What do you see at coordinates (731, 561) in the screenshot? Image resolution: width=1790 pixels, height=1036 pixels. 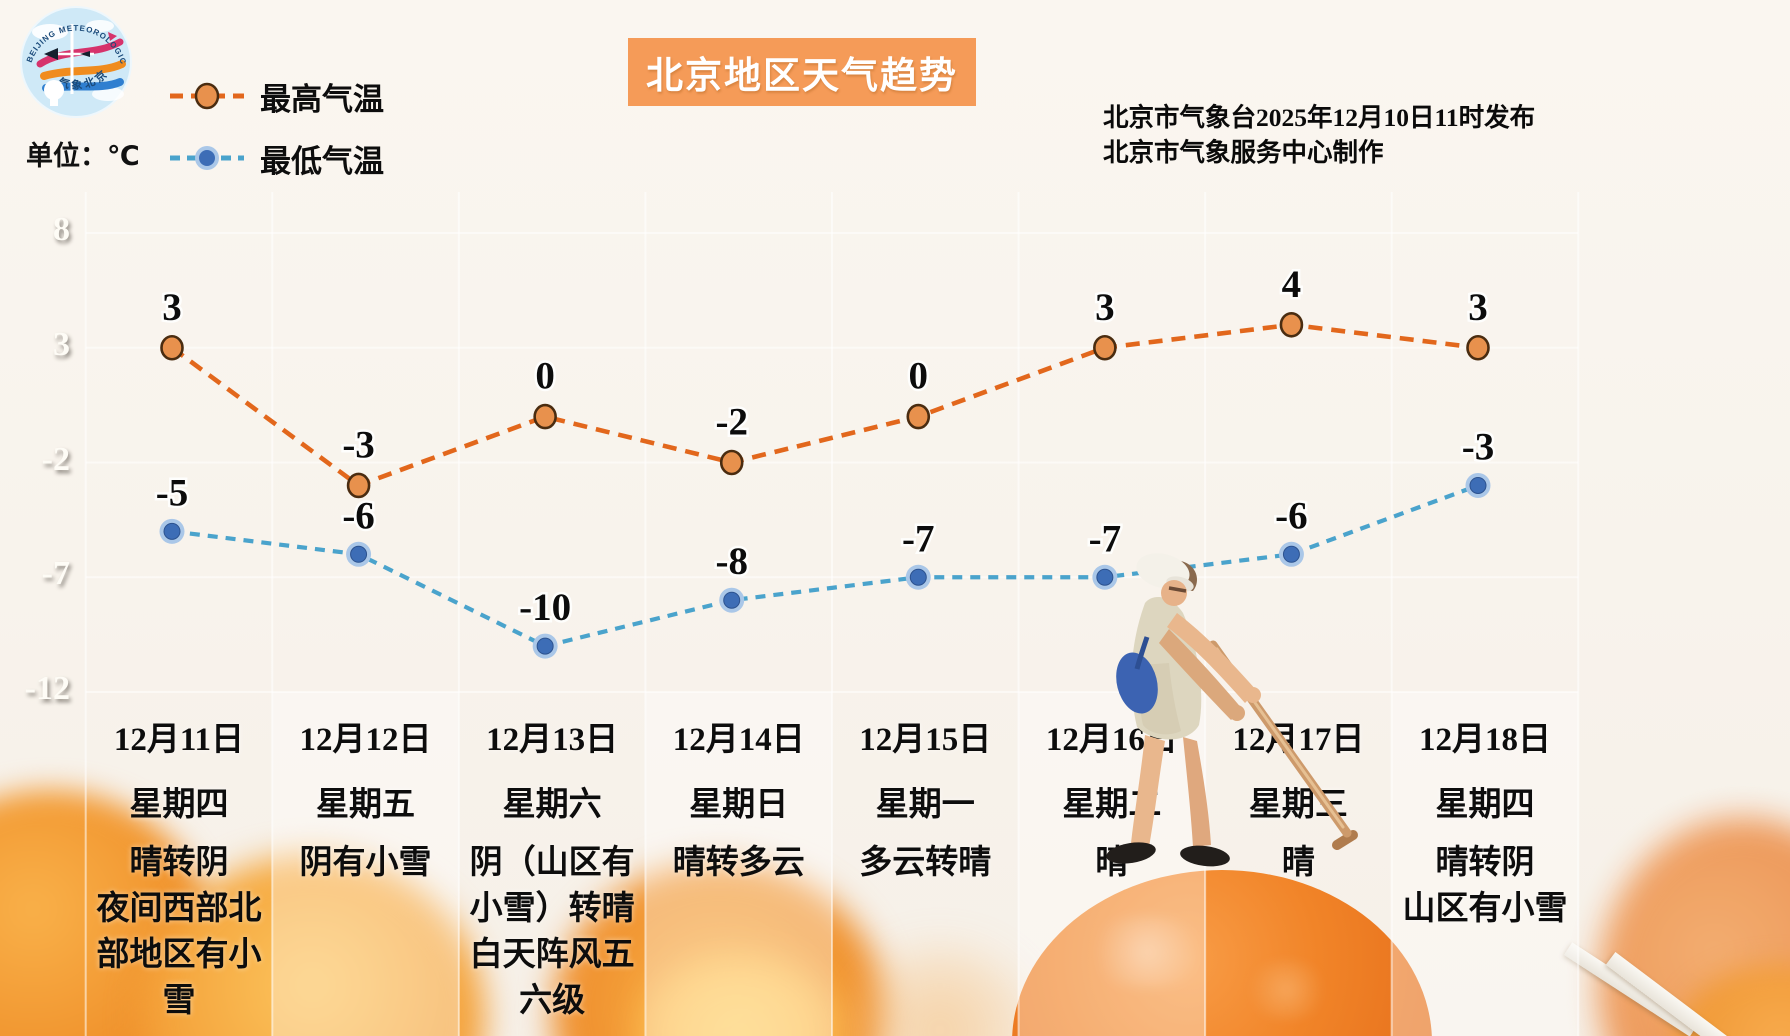 I see `low-temp-value: -8` at bounding box center [731, 561].